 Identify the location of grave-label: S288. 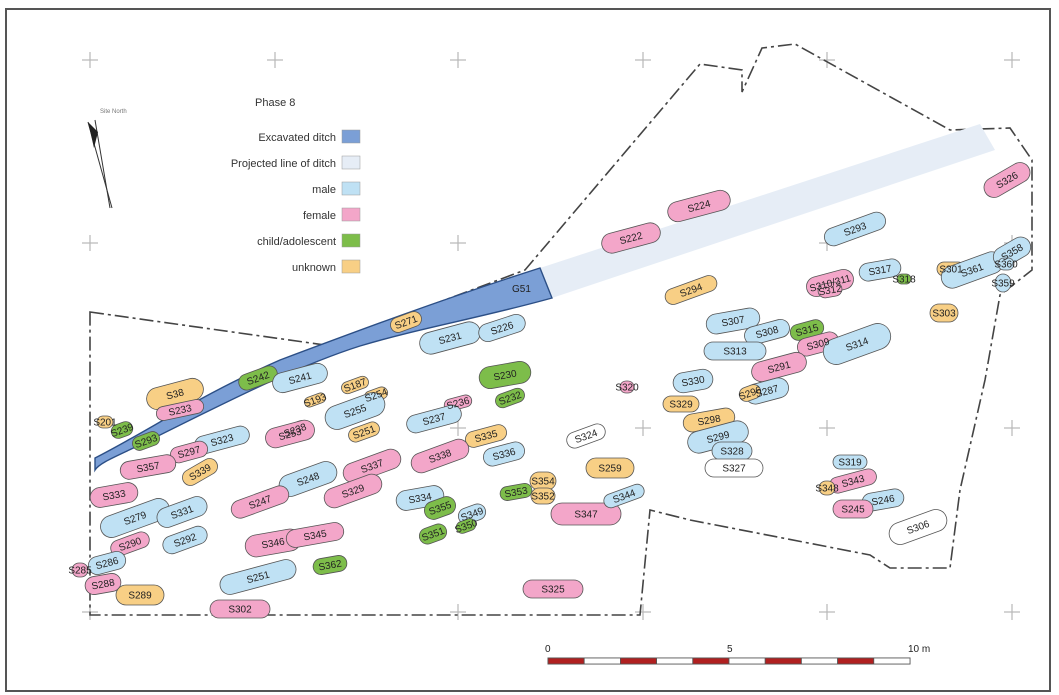
(103, 584).